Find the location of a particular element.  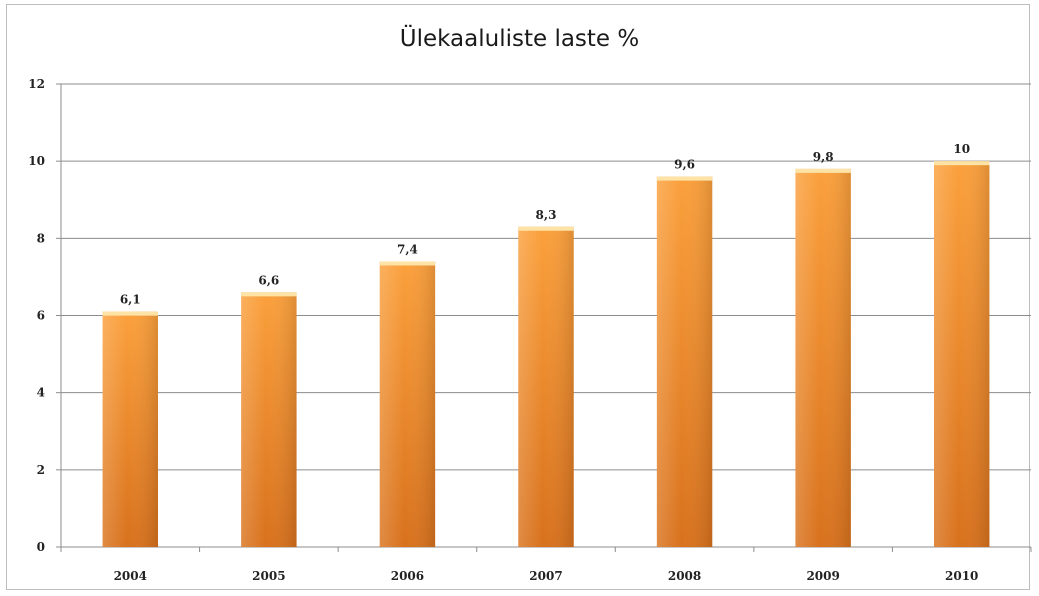

y-tick-label: 10 is located at coordinates (36, 161).